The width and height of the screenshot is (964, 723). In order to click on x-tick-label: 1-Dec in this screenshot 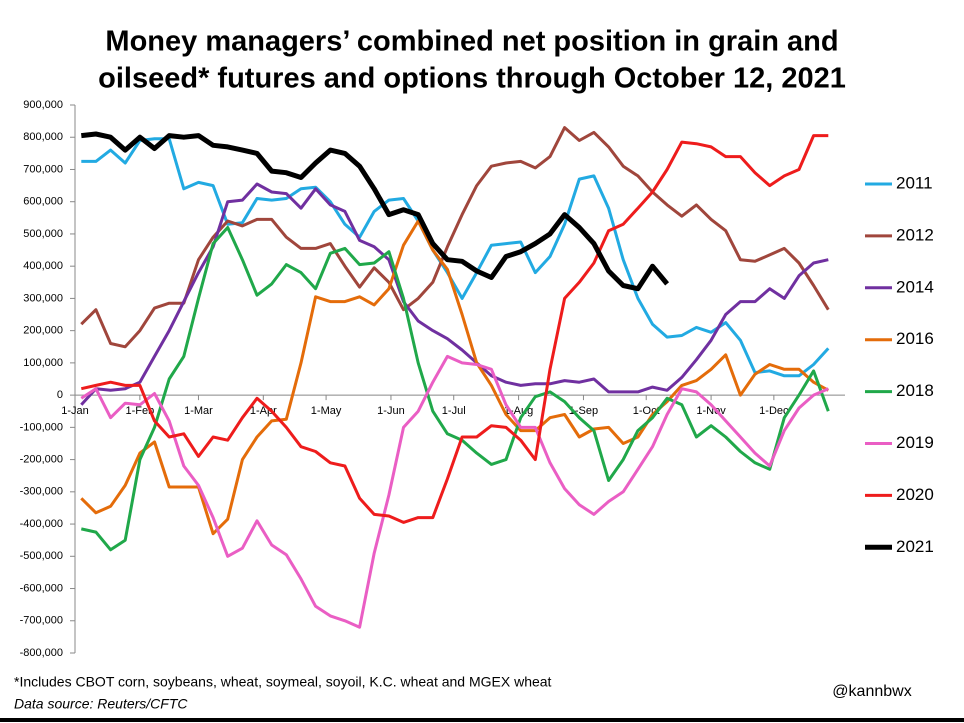, I will do `click(774, 411)`.